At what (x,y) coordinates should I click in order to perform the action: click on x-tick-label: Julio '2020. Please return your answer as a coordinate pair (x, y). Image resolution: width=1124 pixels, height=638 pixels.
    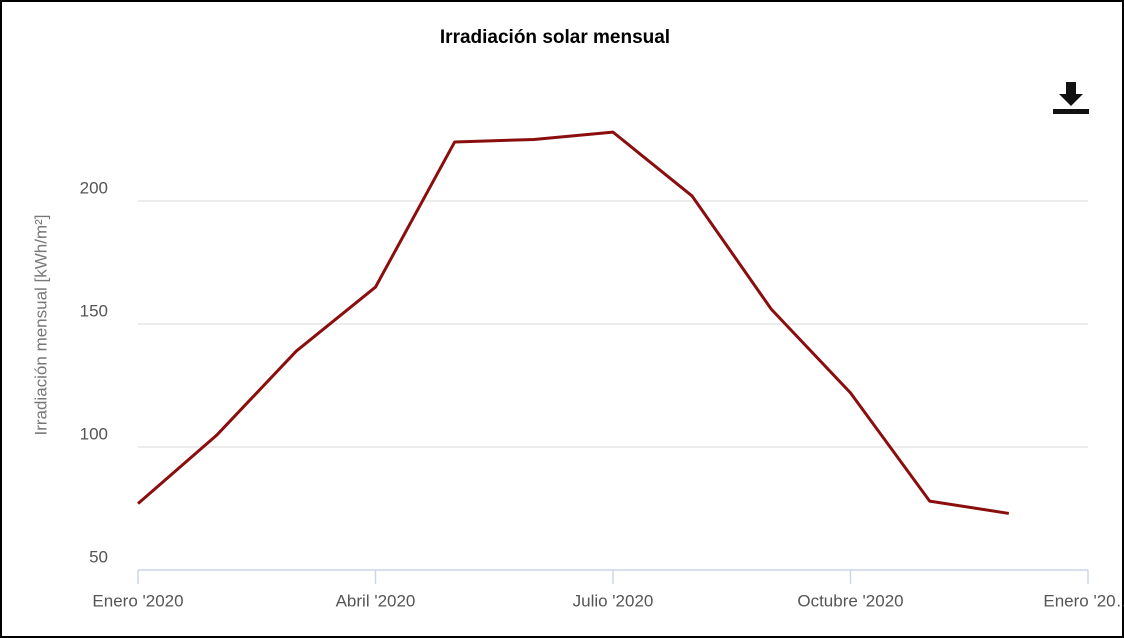
    Looking at the image, I should click on (613, 600).